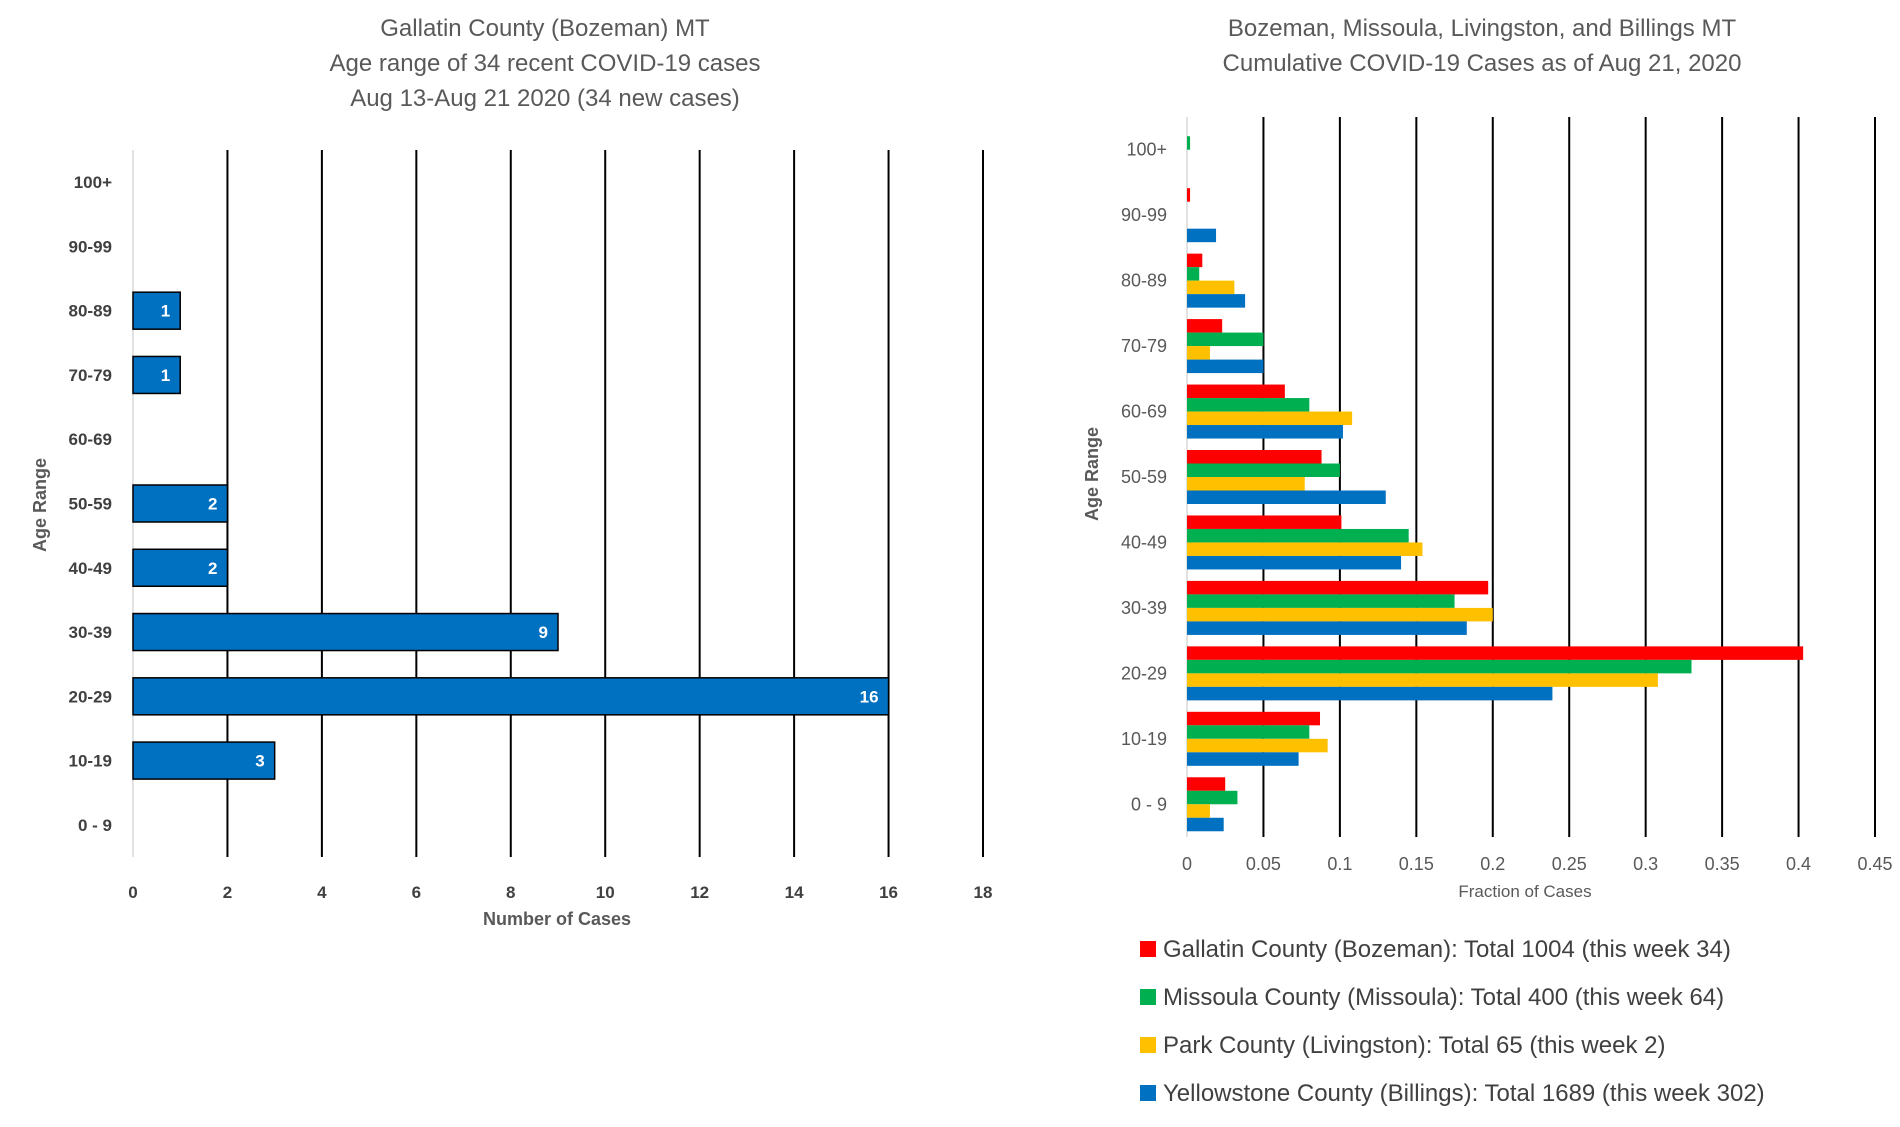  What do you see at coordinates (1146, 150) in the screenshot?
I see `right-y-tick-label: 100+` at bounding box center [1146, 150].